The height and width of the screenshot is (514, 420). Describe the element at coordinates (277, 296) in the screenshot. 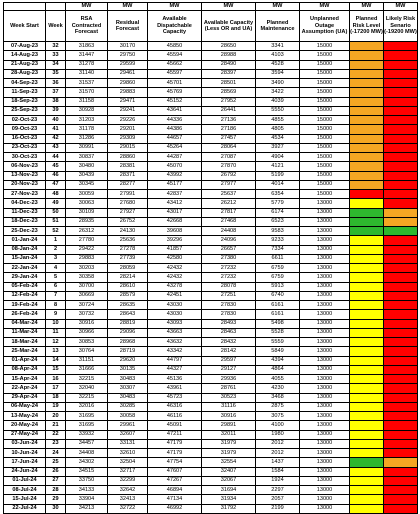

I see `planned-maintenance-cell: 6740` at that location.